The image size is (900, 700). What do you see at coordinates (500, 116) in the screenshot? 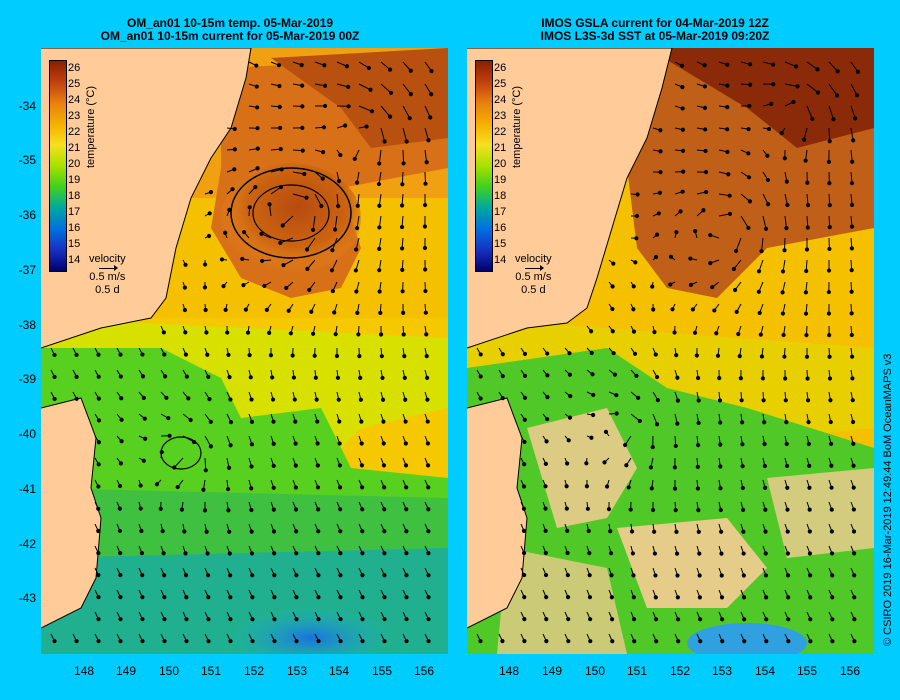
I see `cbar-tick: 23` at bounding box center [500, 116].